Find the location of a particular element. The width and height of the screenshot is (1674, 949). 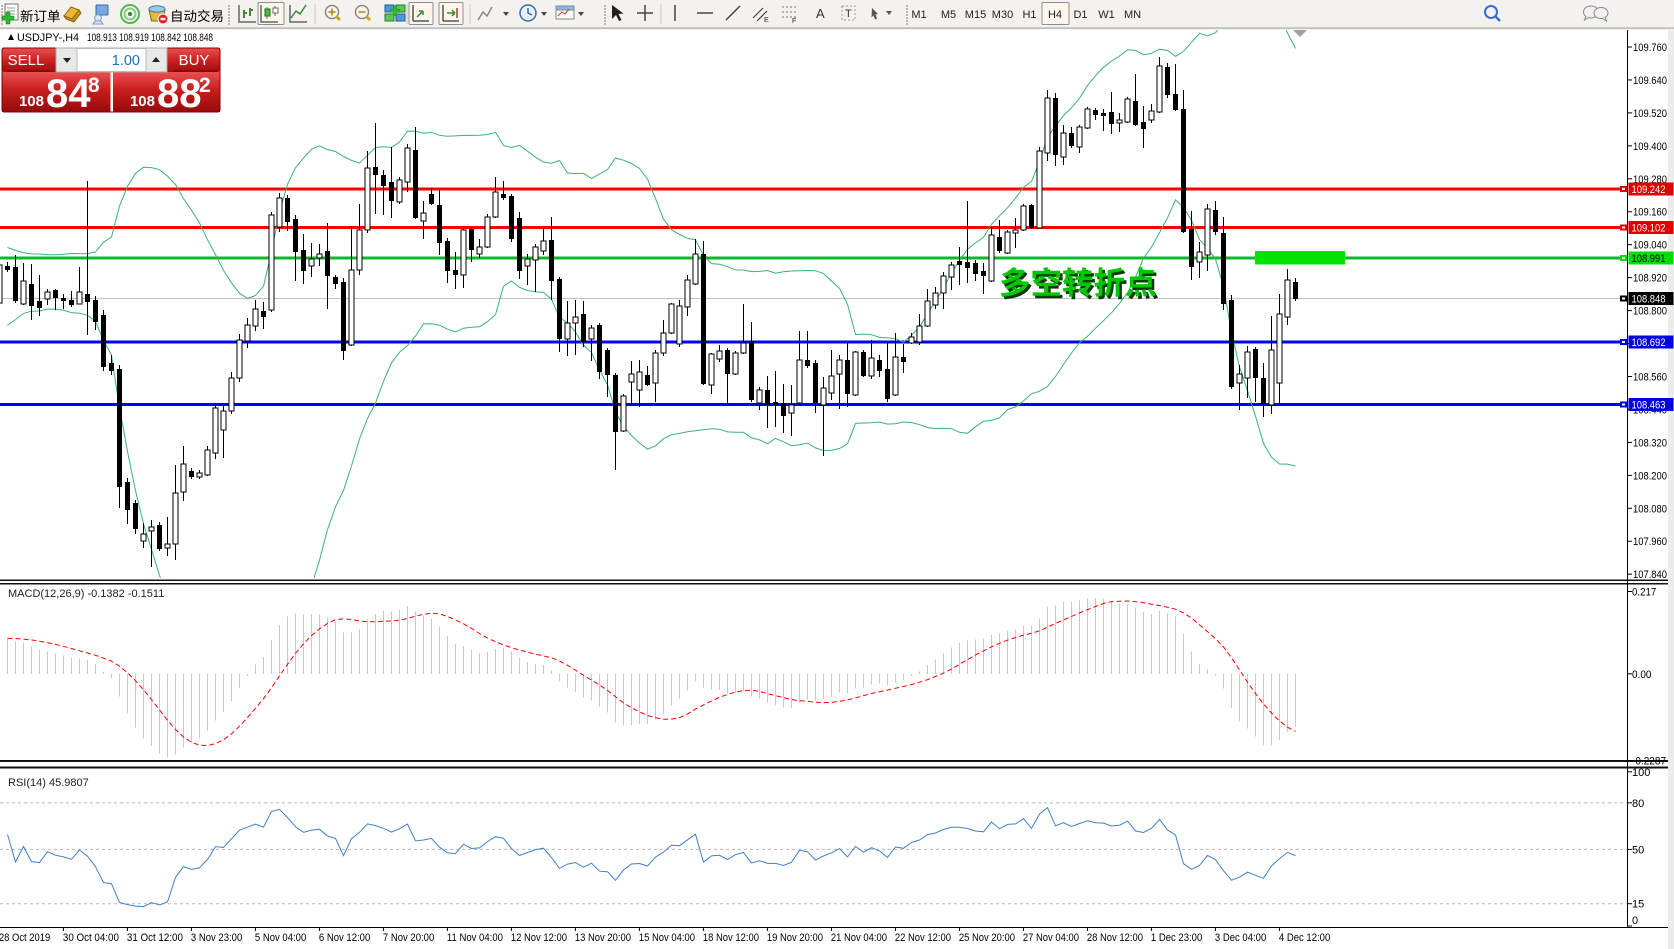

svg-text: SELL is located at coordinates (26, 60).